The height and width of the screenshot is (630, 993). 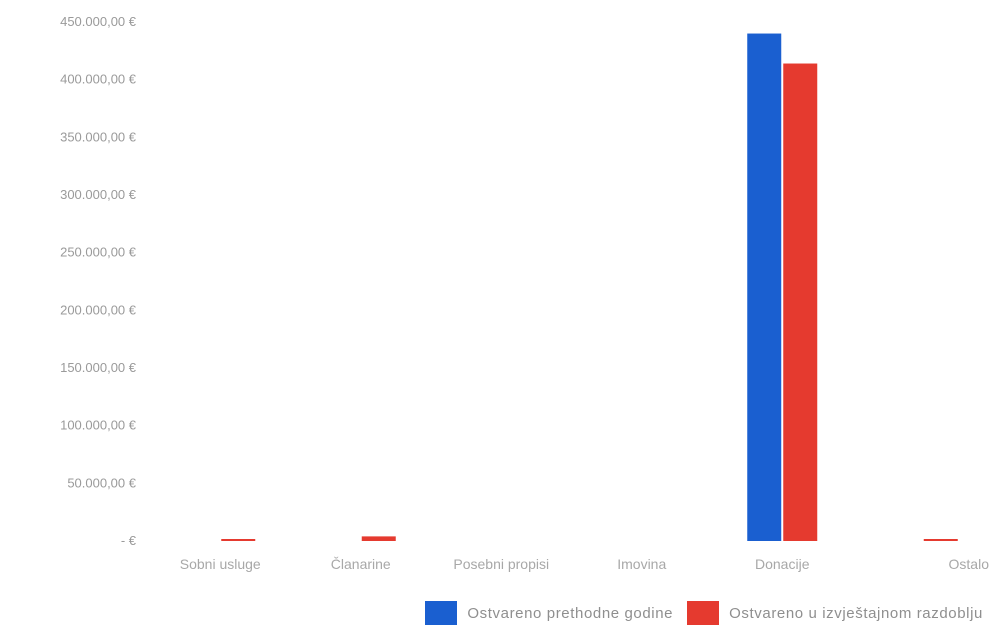 What do you see at coordinates (703, 613) in the screenshot?
I see `legend-swatch-reporting-period` at bounding box center [703, 613].